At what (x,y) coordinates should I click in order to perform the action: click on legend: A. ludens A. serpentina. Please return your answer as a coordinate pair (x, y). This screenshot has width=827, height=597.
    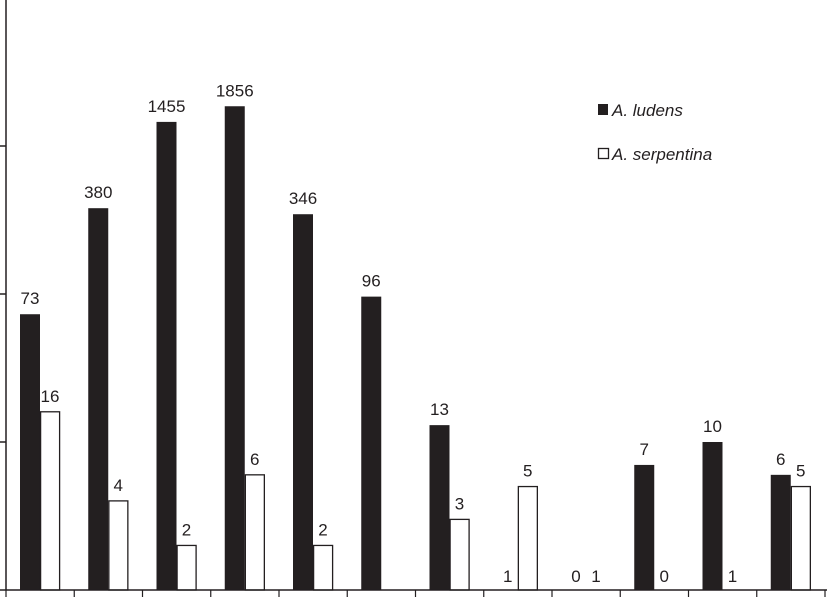
    Looking at the image, I should click on (654, 132).